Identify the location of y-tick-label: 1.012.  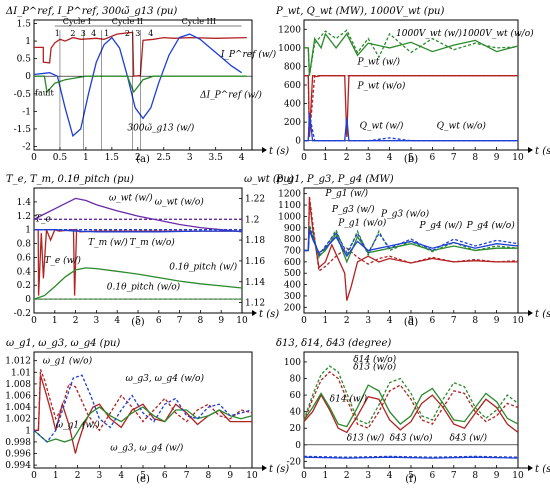
(18, 362).